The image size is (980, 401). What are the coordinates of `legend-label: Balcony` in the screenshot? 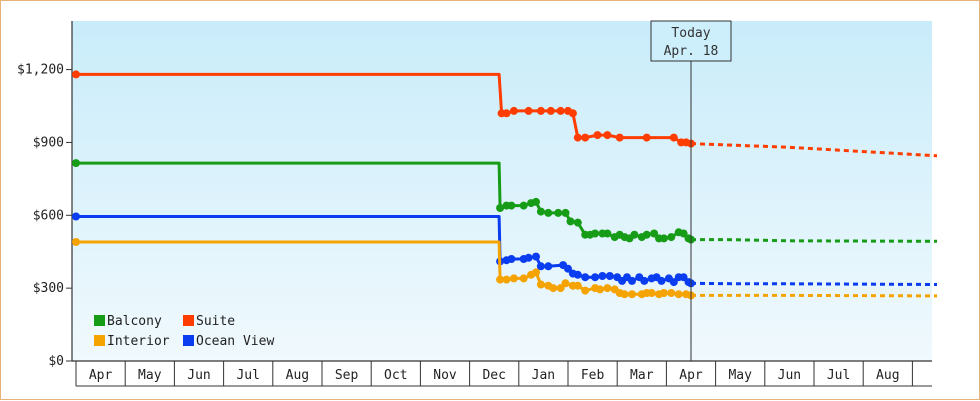 It's located at (134, 321).